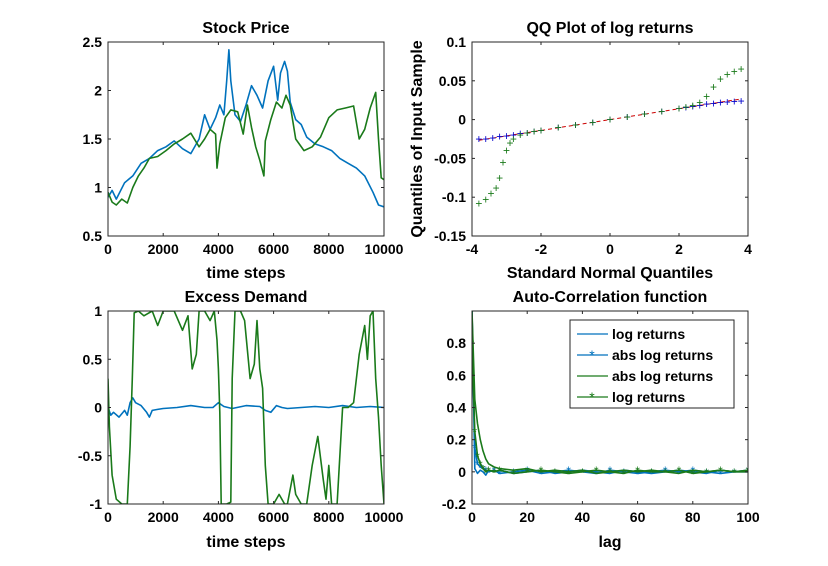 The image size is (828, 566). I want to click on qq-marker-s1-21: +, so click(706, 104).